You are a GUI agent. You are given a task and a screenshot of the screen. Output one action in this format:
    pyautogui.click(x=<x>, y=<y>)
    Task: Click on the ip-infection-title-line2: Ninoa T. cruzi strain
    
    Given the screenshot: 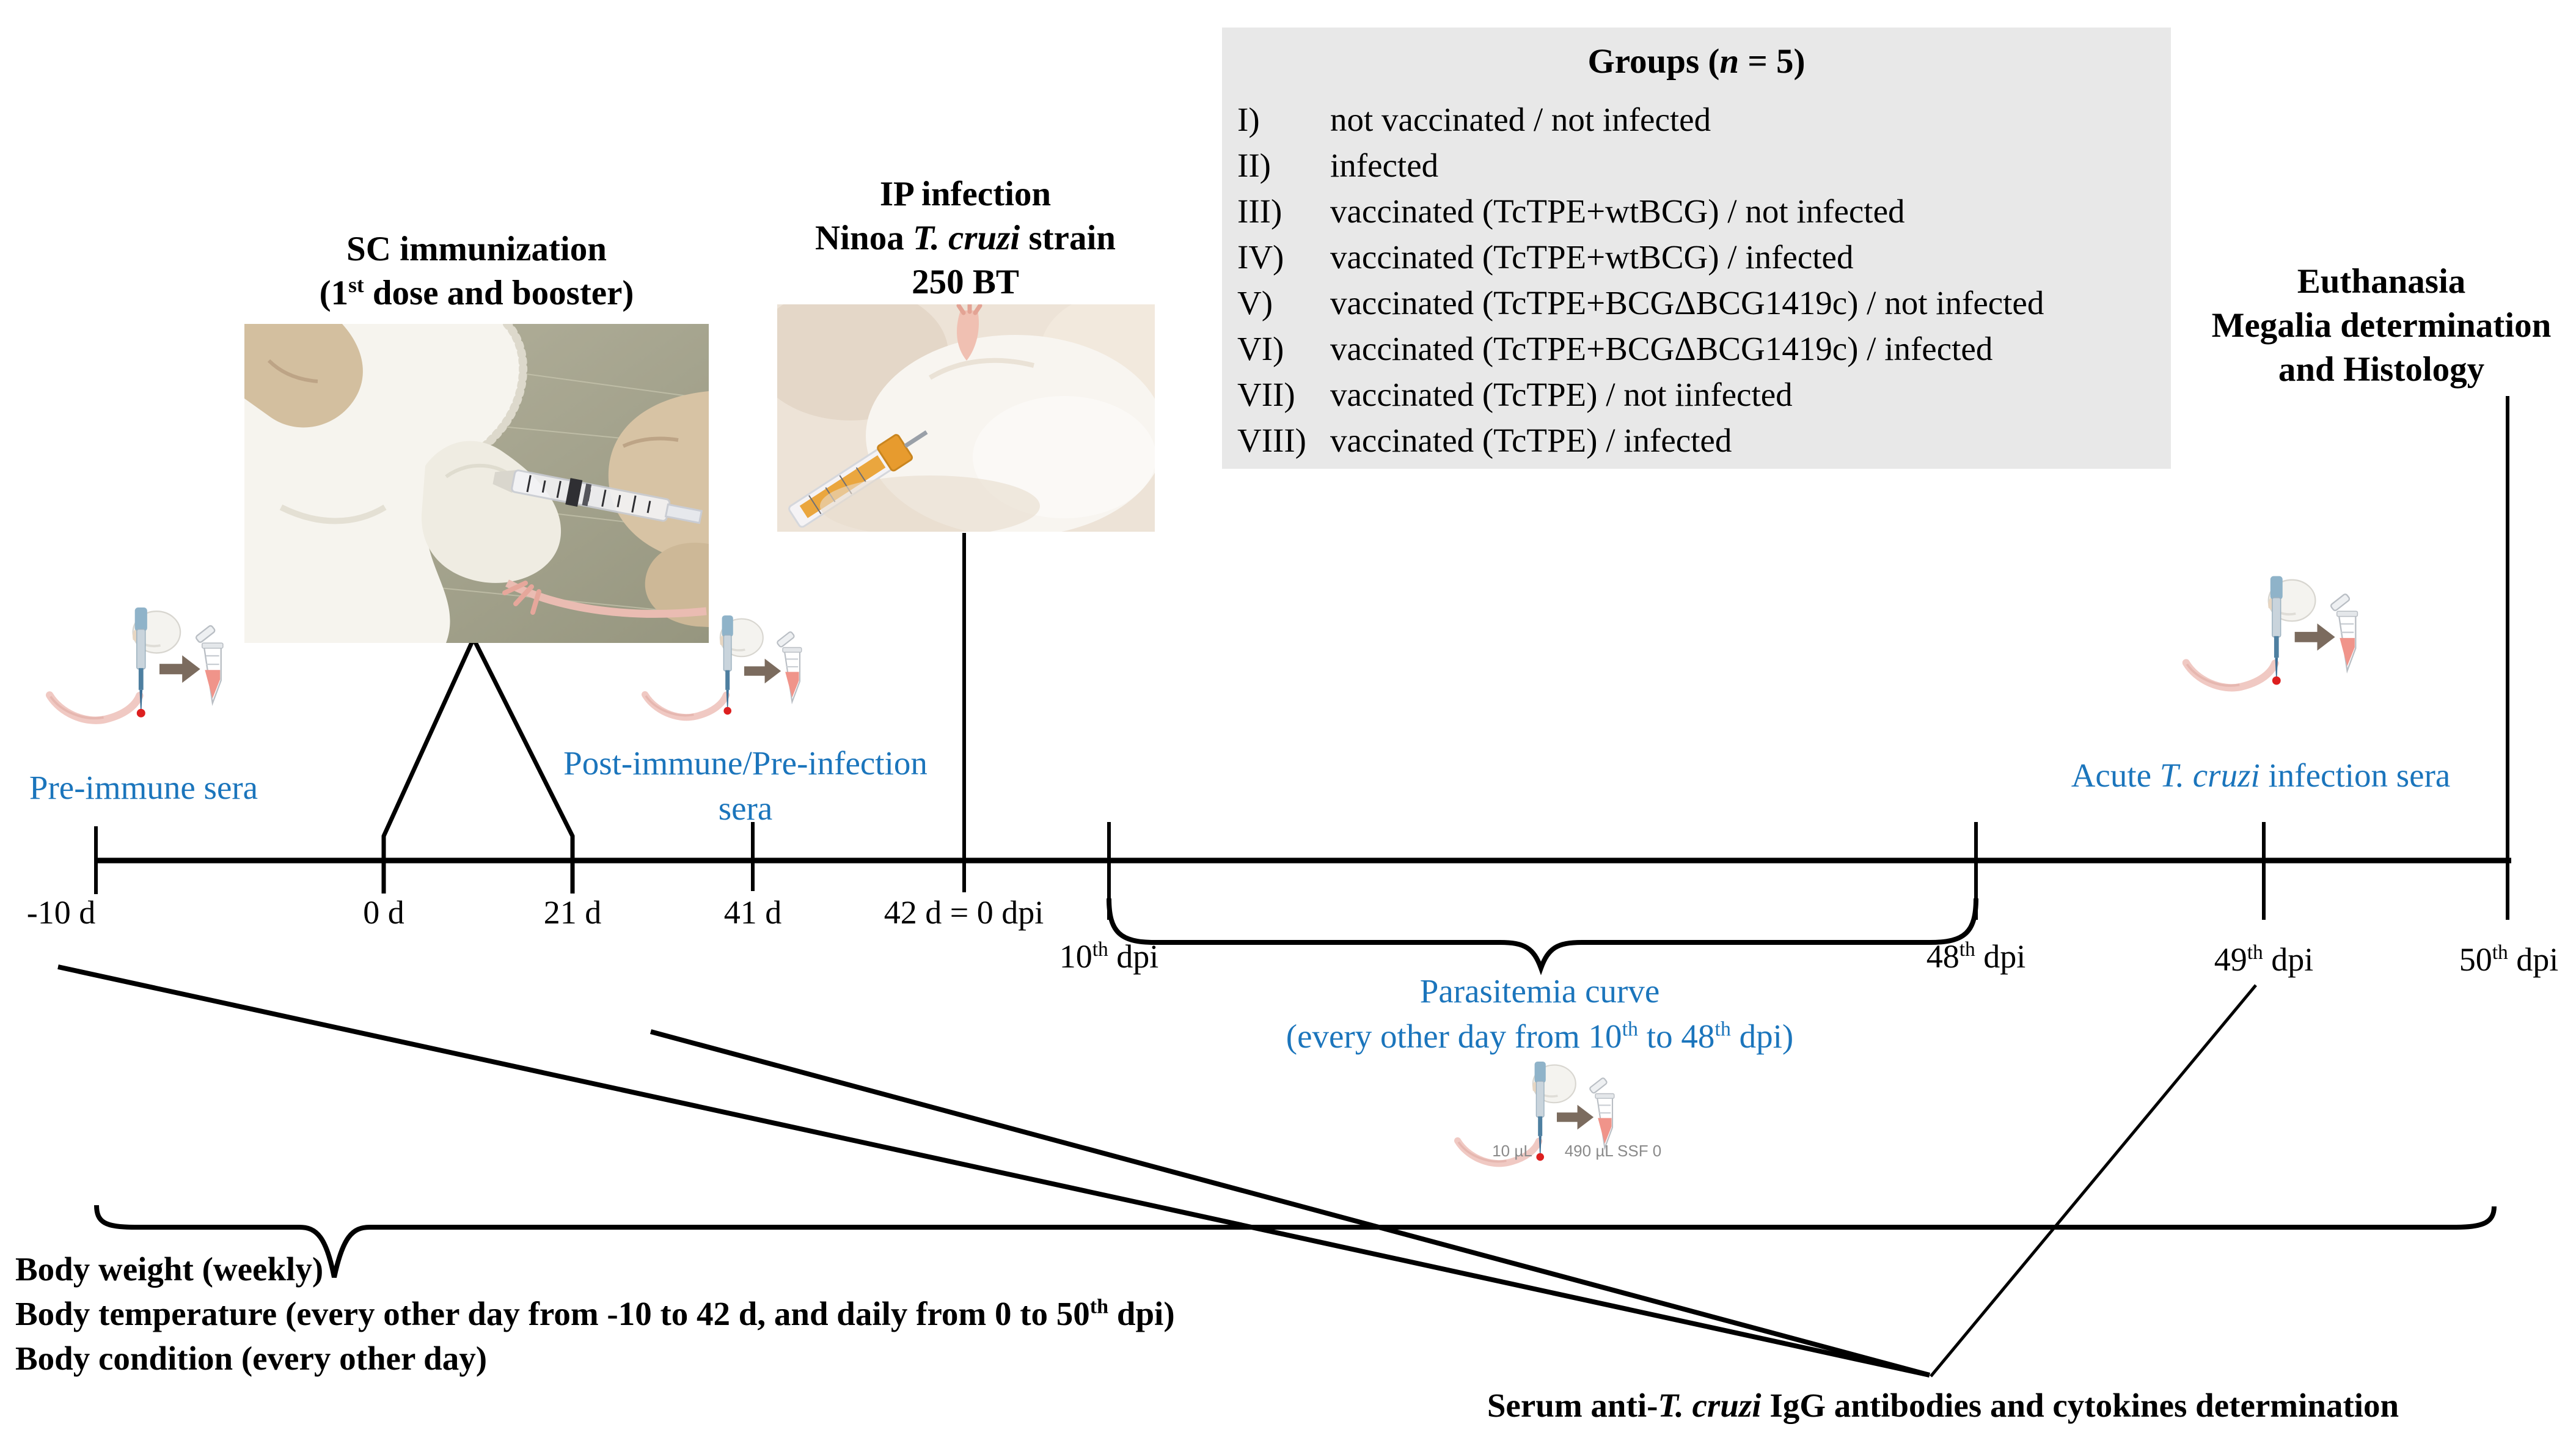 What is the action you would take?
    pyautogui.click(x=965, y=238)
    